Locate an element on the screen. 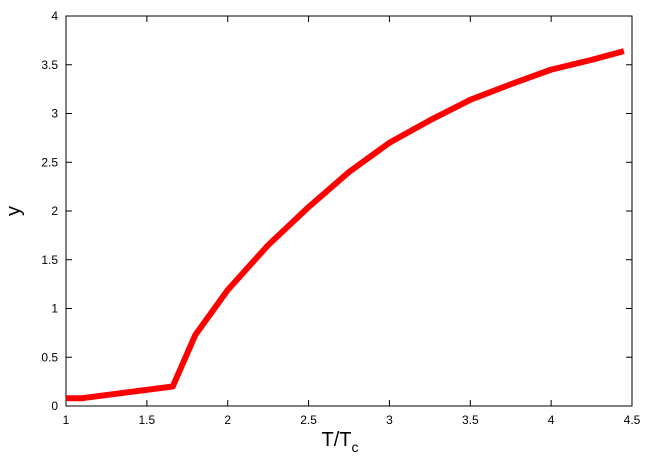  y-tick-label: 3 is located at coordinates (54, 114).